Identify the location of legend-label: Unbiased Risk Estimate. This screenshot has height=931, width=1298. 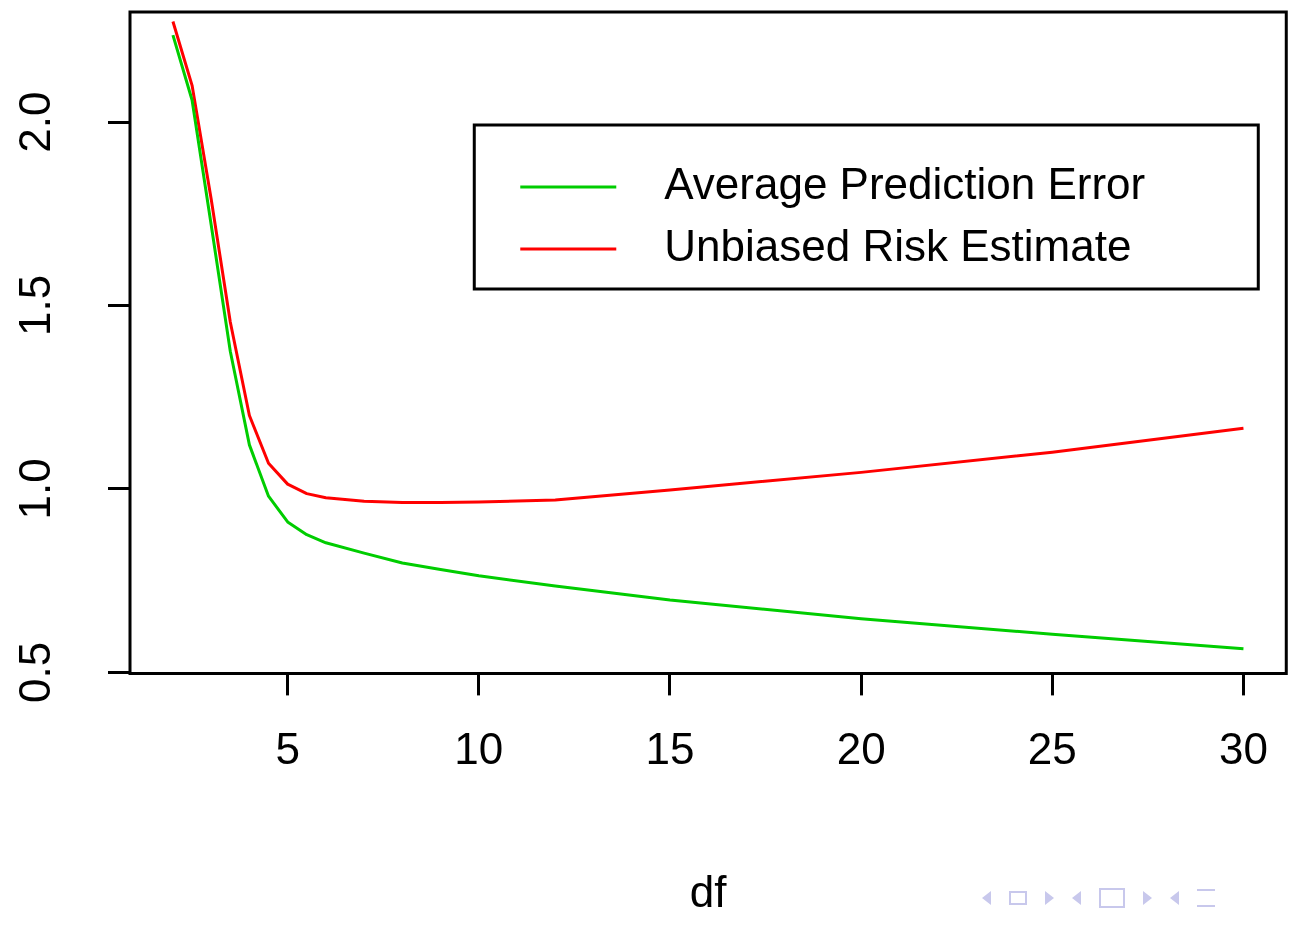
(898, 246).